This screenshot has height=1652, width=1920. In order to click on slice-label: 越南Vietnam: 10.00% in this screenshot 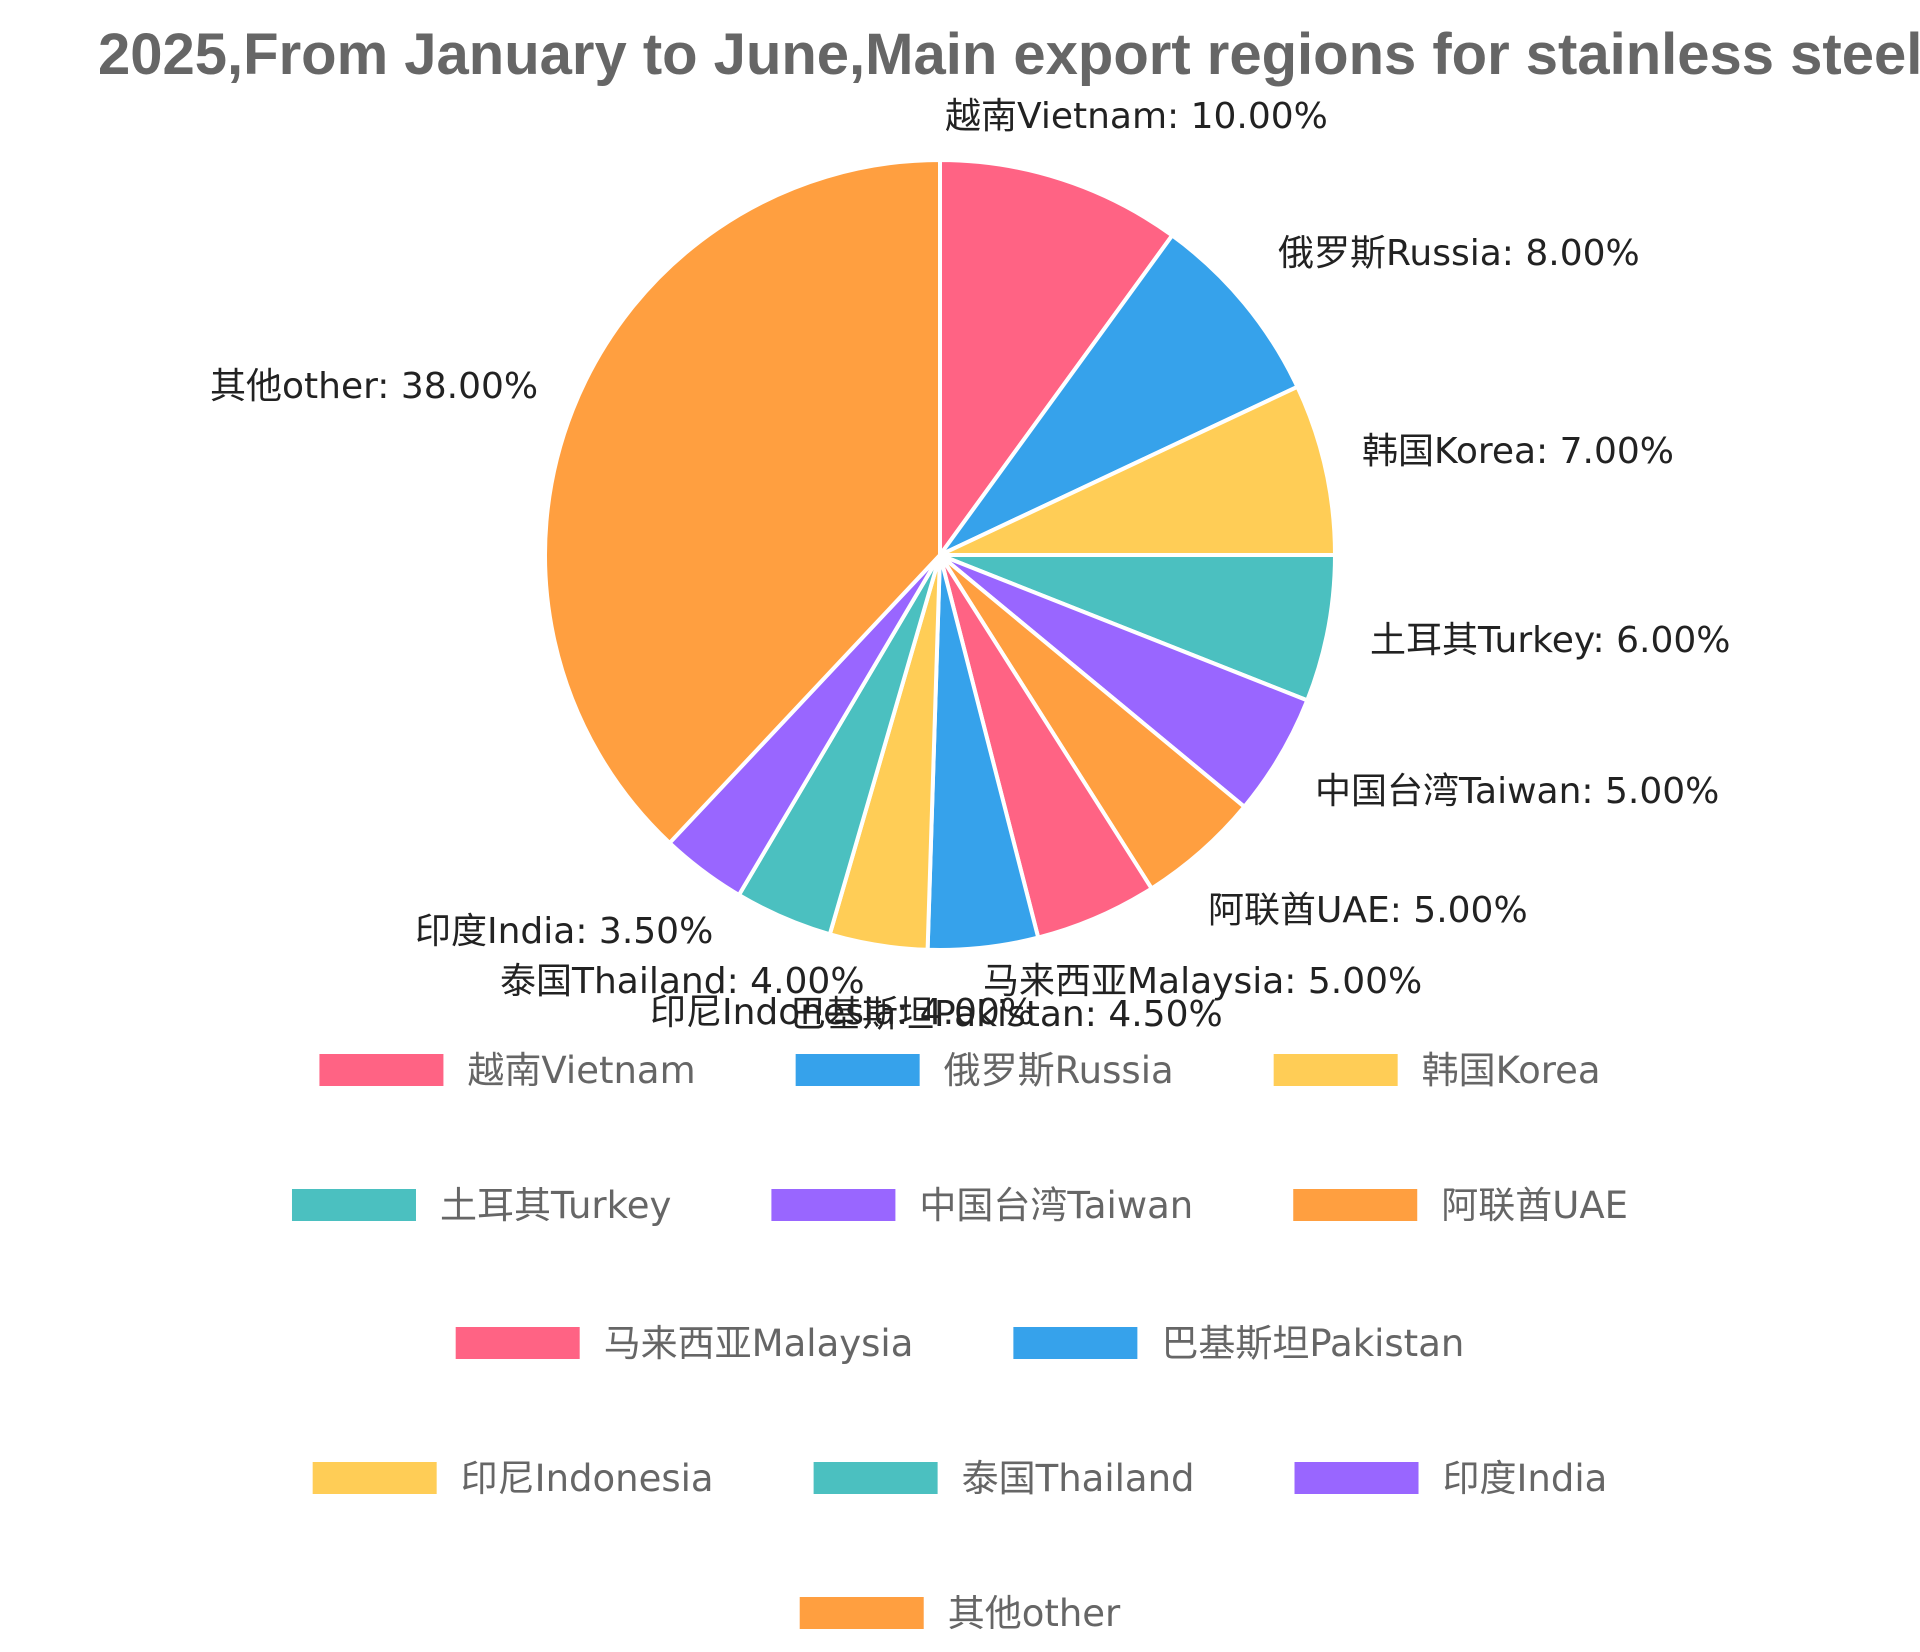, I will do `click(1136, 116)`.